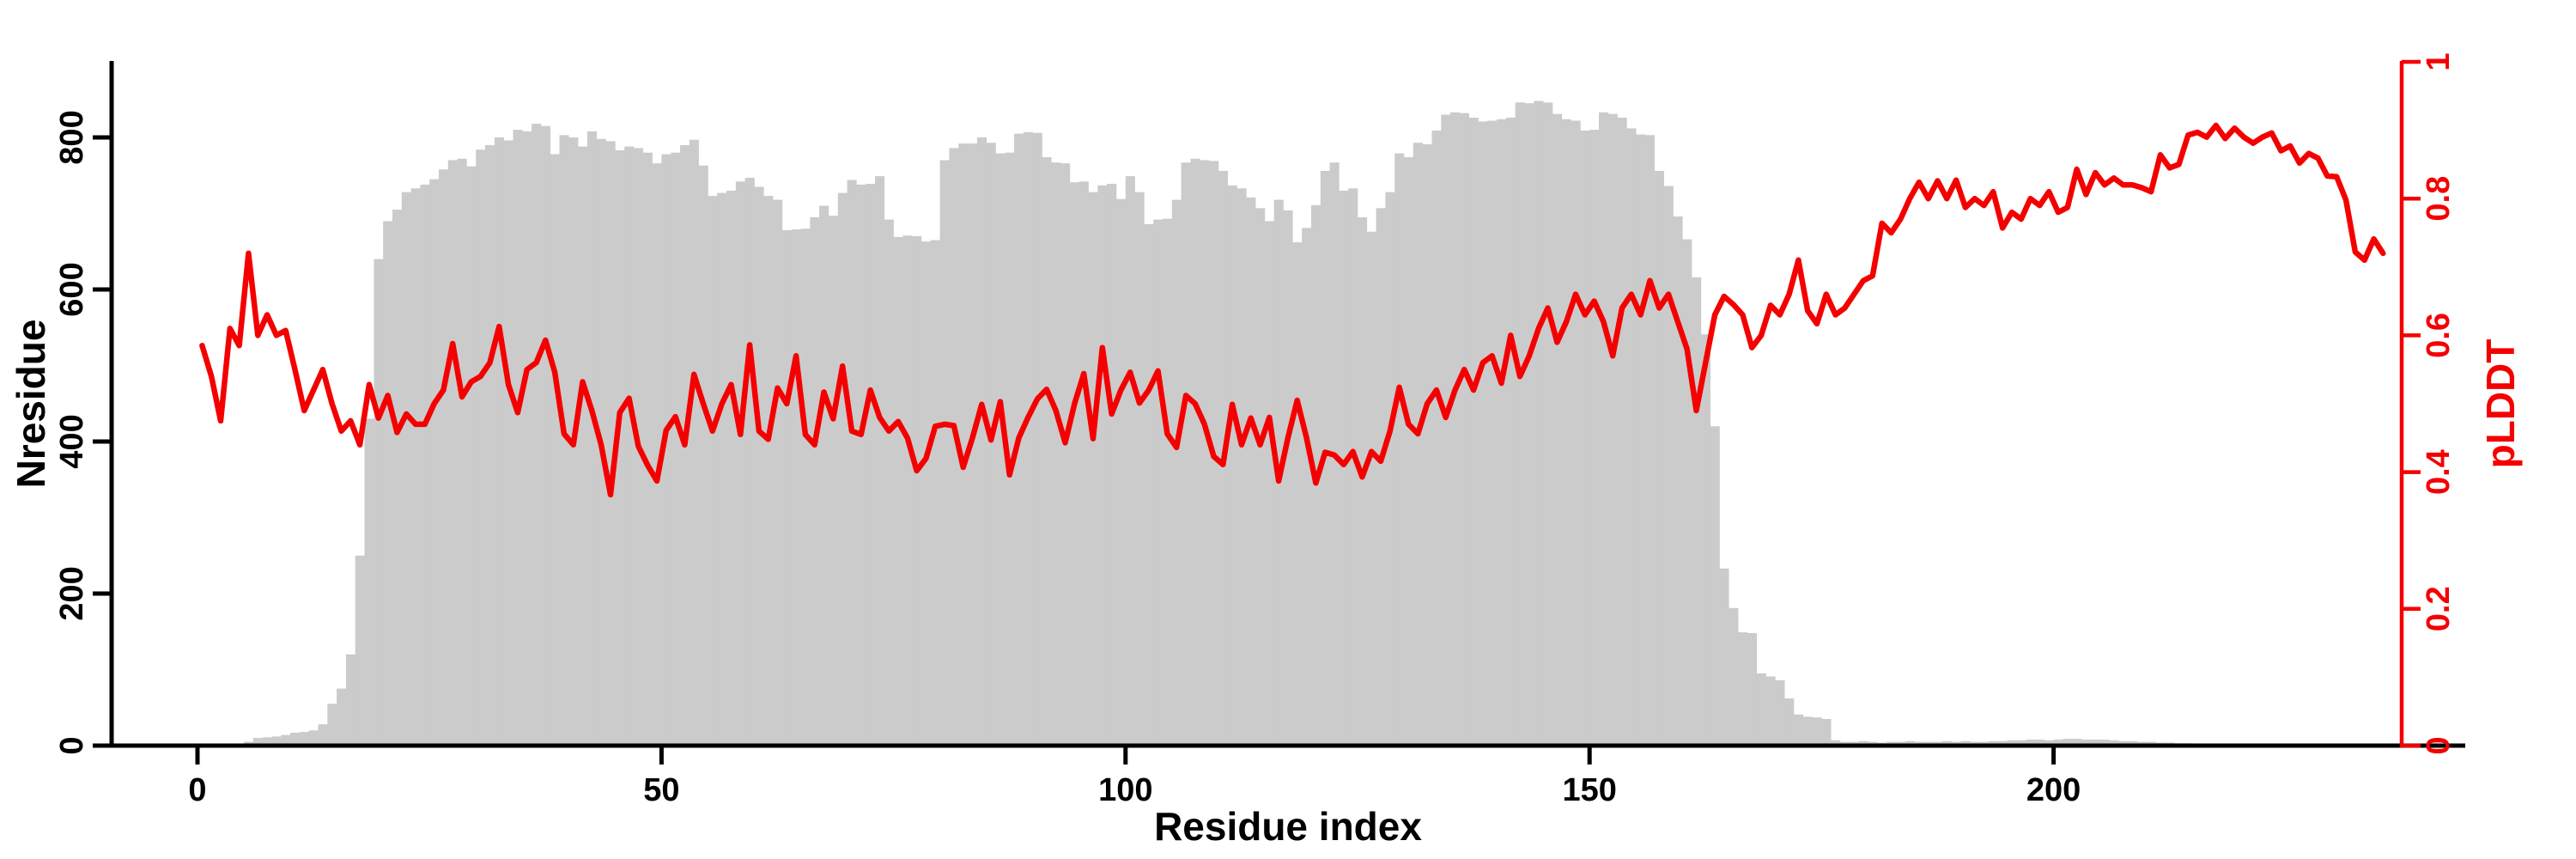 Image resolution: width=2576 pixels, height=859 pixels. What do you see at coordinates (72, 745) in the screenshot?
I see `left-tick-label: 0` at bounding box center [72, 745].